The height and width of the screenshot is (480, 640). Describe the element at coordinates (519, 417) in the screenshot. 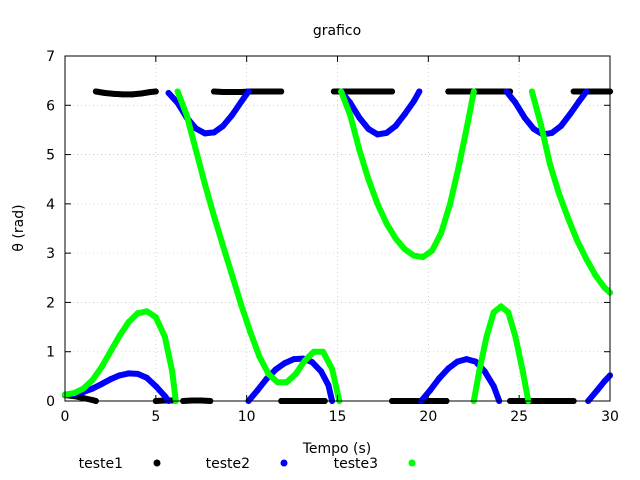

I see `x-tick-label: 25` at that location.